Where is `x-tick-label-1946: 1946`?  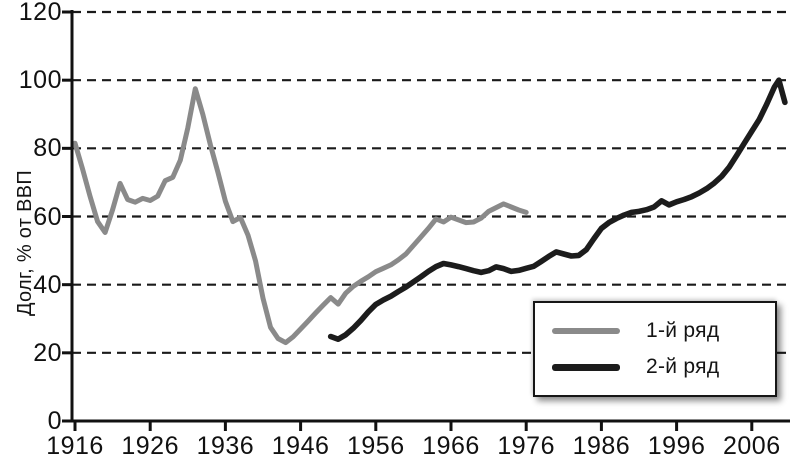 x-tick-label-1946: 1946 is located at coordinates (300, 446).